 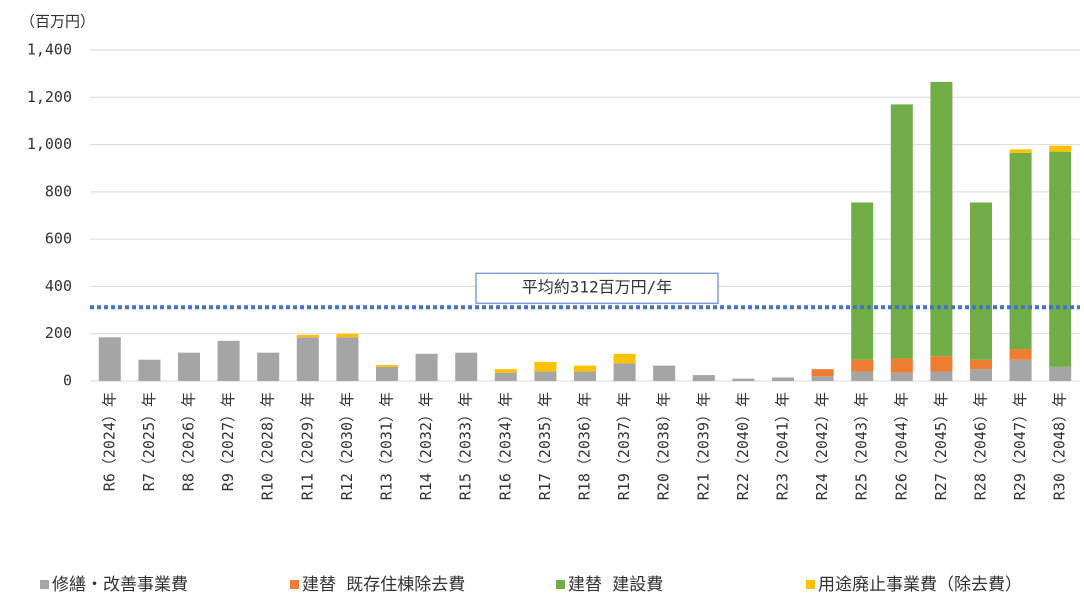 What do you see at coordinates (783, 446) in the screenshot?
I see `x-tick-label: R23（2041）年` at bounding box center [783, 446].